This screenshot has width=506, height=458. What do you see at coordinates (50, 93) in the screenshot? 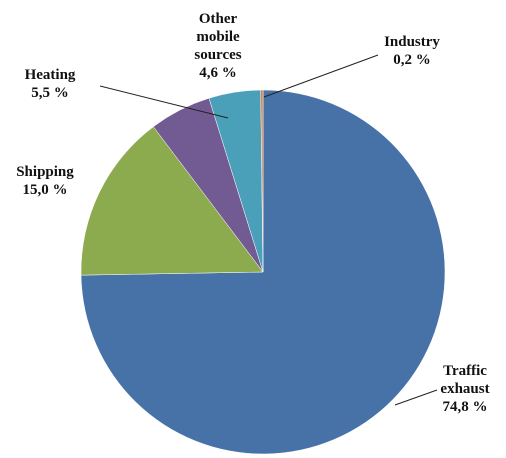
I see `value-label: 5,5 %` at bounding box center [50, 93].